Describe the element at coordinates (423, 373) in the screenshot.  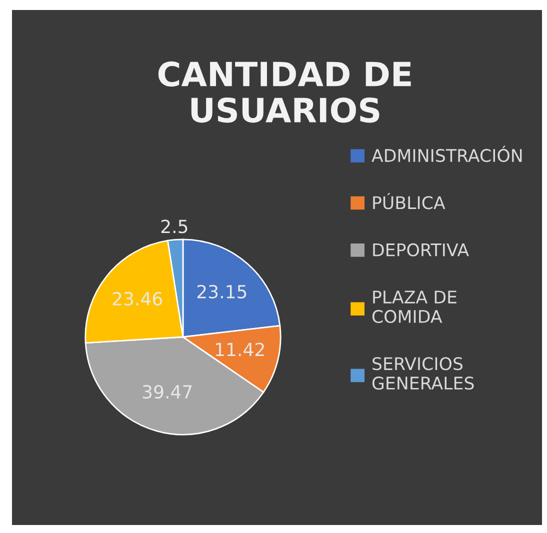
I see `legend-label: SERVICIOS GENERALES` at that location.